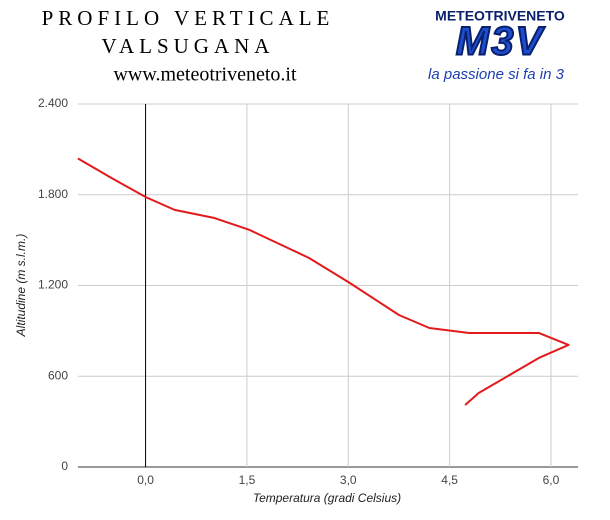 This screenshot has height=520, width=610. I want to click on y-tick-label: 600, so click(58, 375).